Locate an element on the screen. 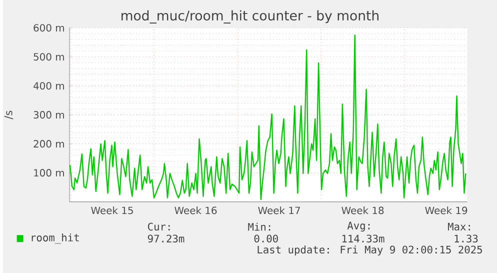  x-tick-label: Week 19 is located at coordinates (446, 210).